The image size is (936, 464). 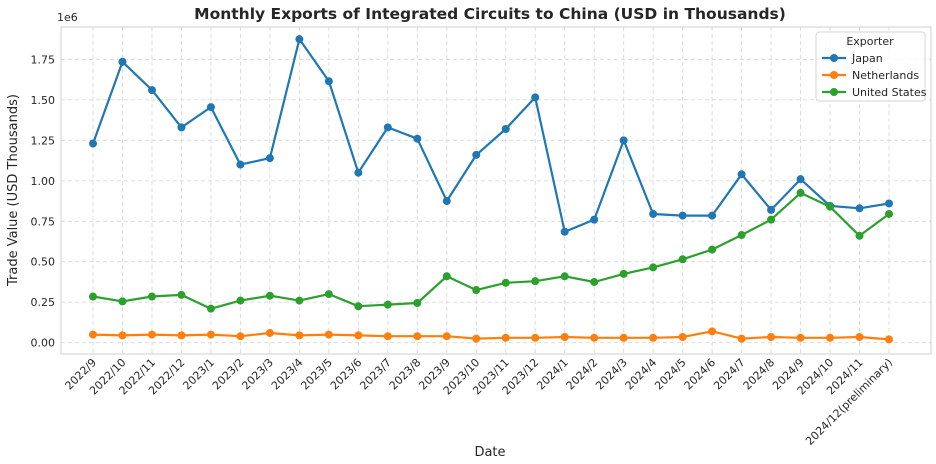 I want to click on legend-item-united-states: United States, so click(x=874, y=92).